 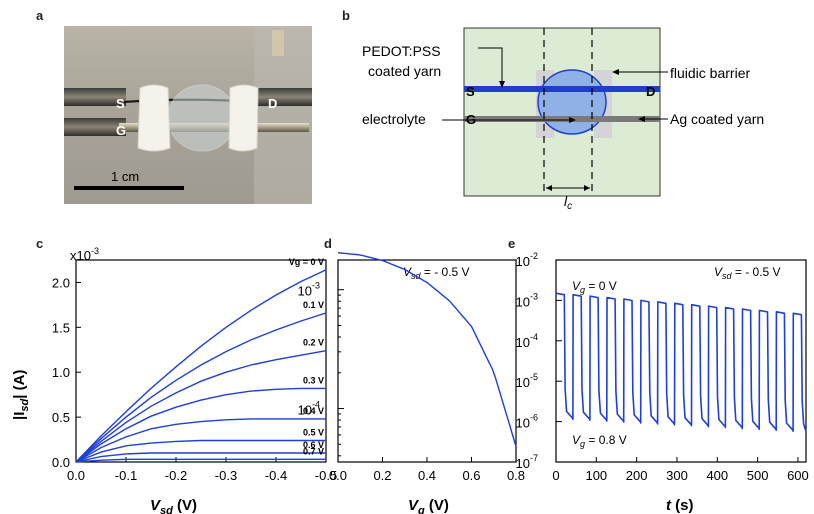 What do you see at coordinates (84, 254) in the screenshot?
I see `c-multiplier: x10-3` at bounding box center [84, 254].